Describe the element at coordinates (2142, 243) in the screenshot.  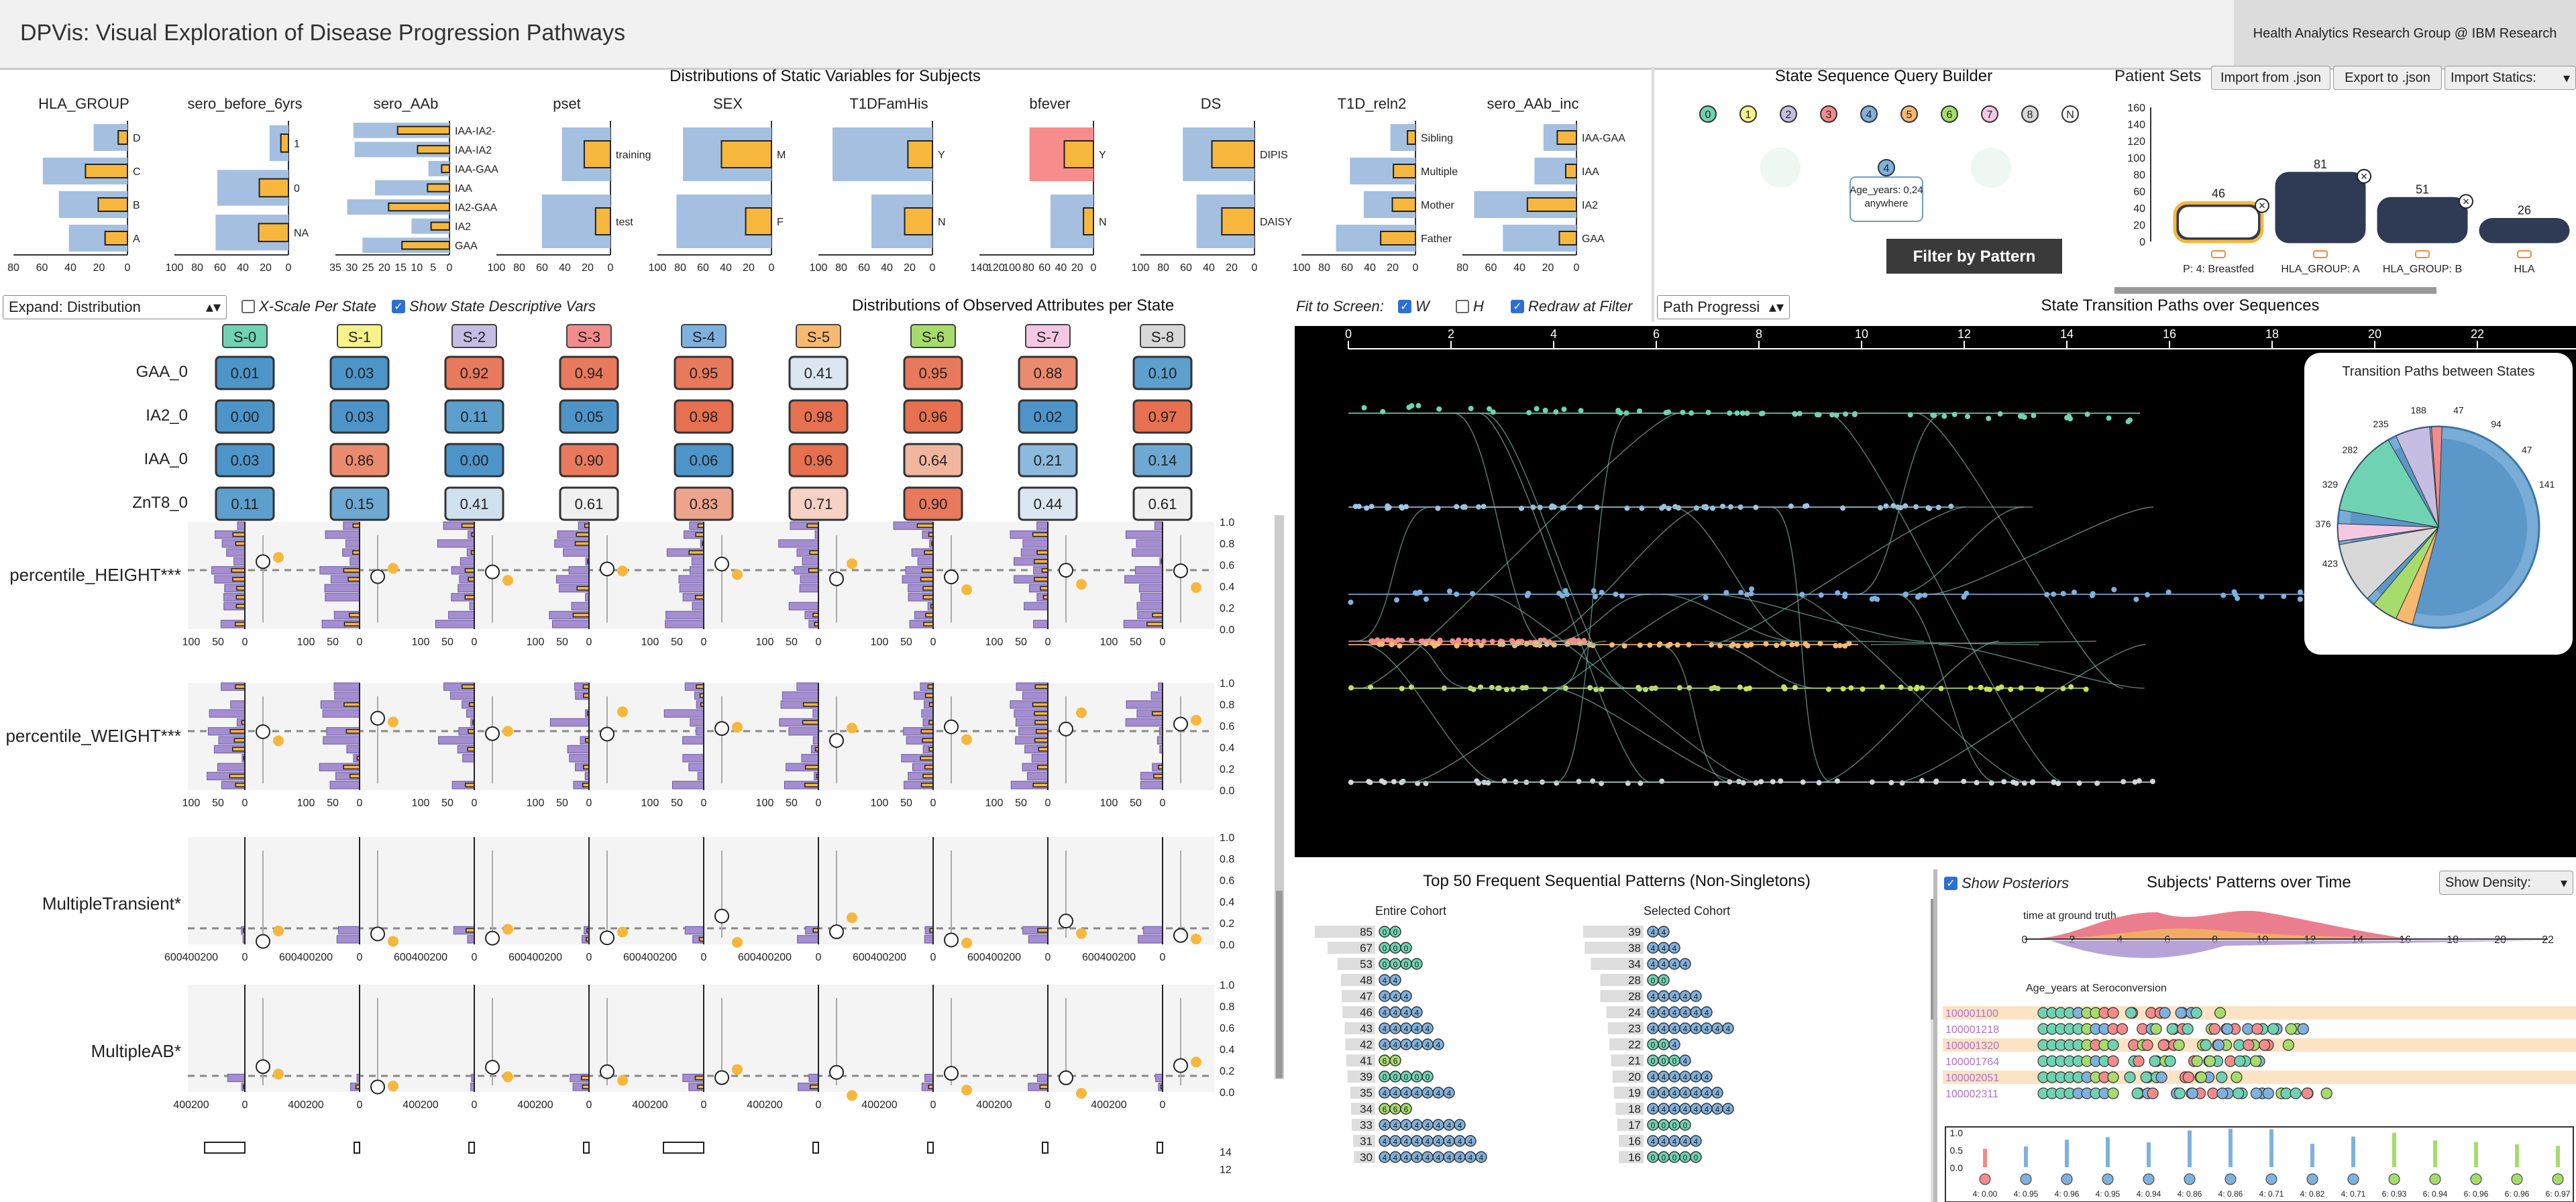
I see `y-tick: 0` at that location.